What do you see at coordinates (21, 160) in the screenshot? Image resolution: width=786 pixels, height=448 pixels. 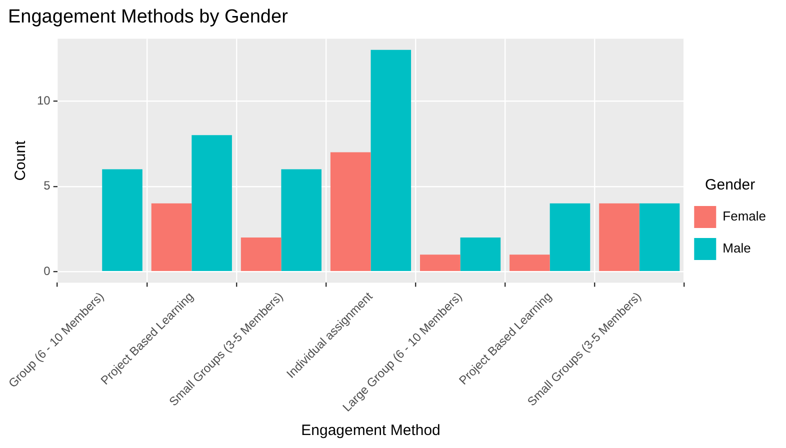 I see `y-axis-title: Count` at bounding box center [21, 160].